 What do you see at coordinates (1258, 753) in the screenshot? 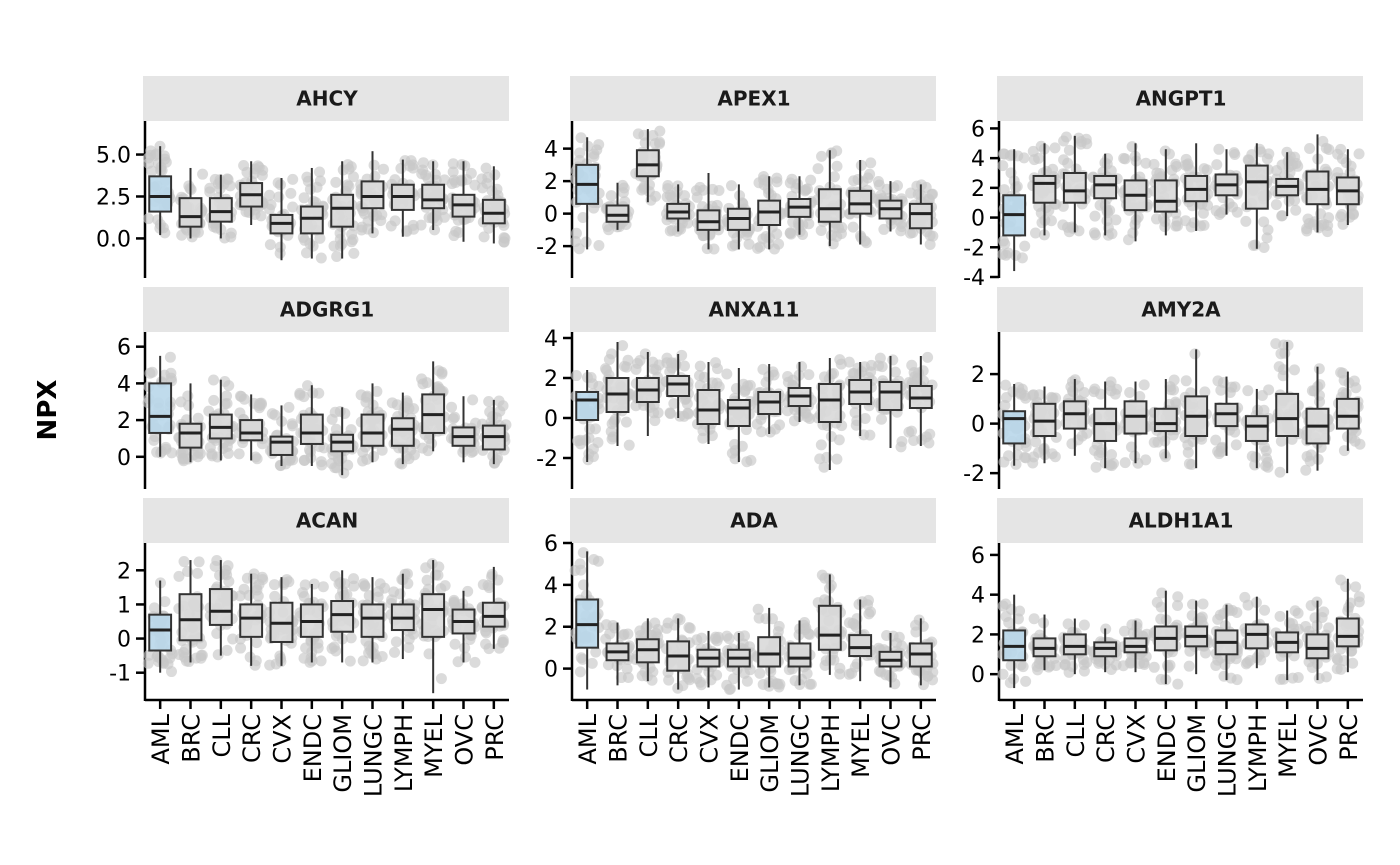
I see `x-tick-label: LYMPH` at bounding box center [1258, 753].